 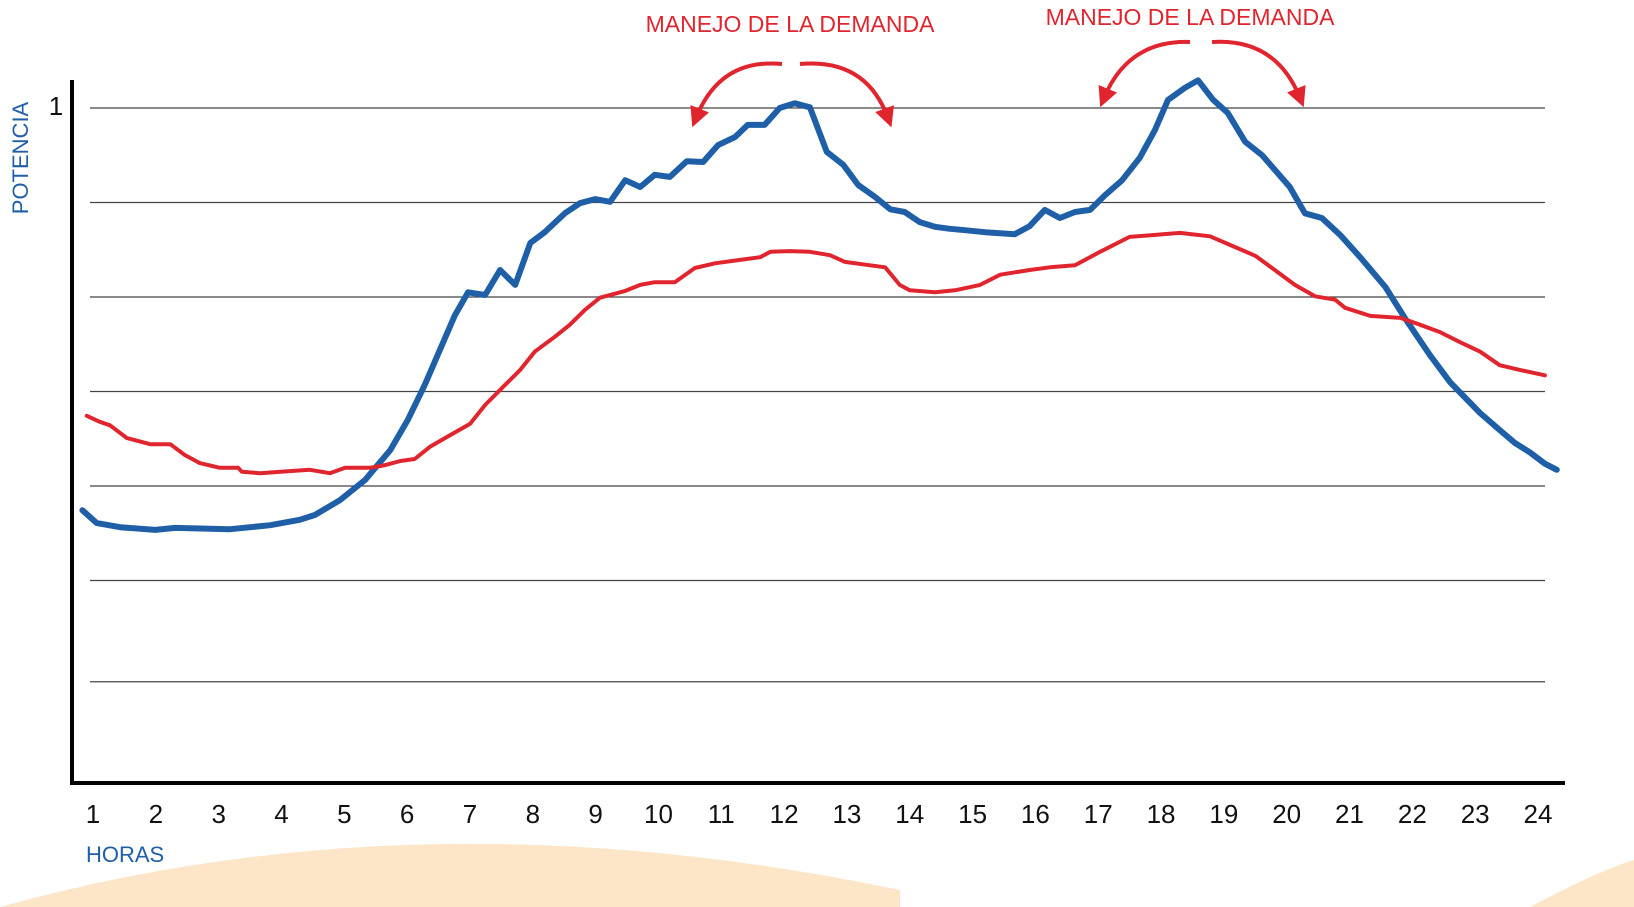 I want to click on x-tick-label: 7, so click(x=470, y=814).